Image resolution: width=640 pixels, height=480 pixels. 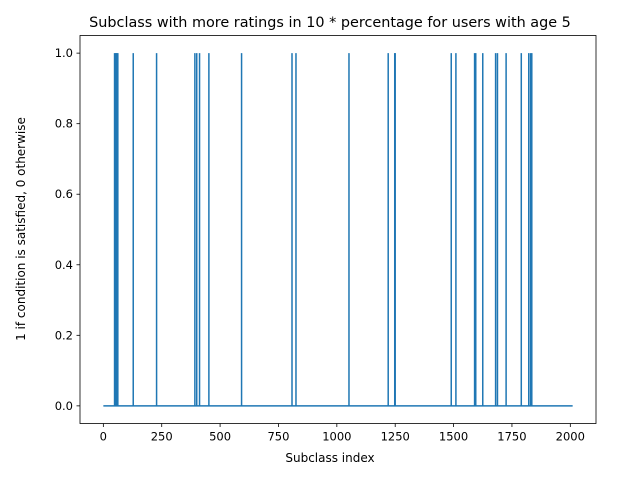 I want to click on x-tick-label: 2000, so click(x=570, y=437).